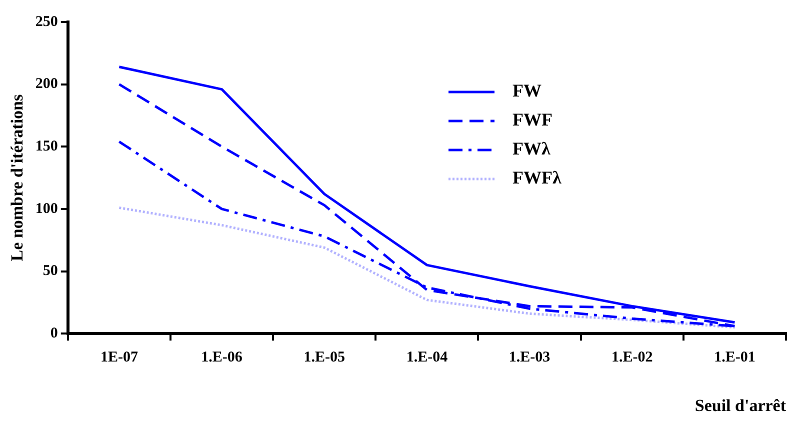  I want to click on y-tick-label: 0, so click(54, 333).